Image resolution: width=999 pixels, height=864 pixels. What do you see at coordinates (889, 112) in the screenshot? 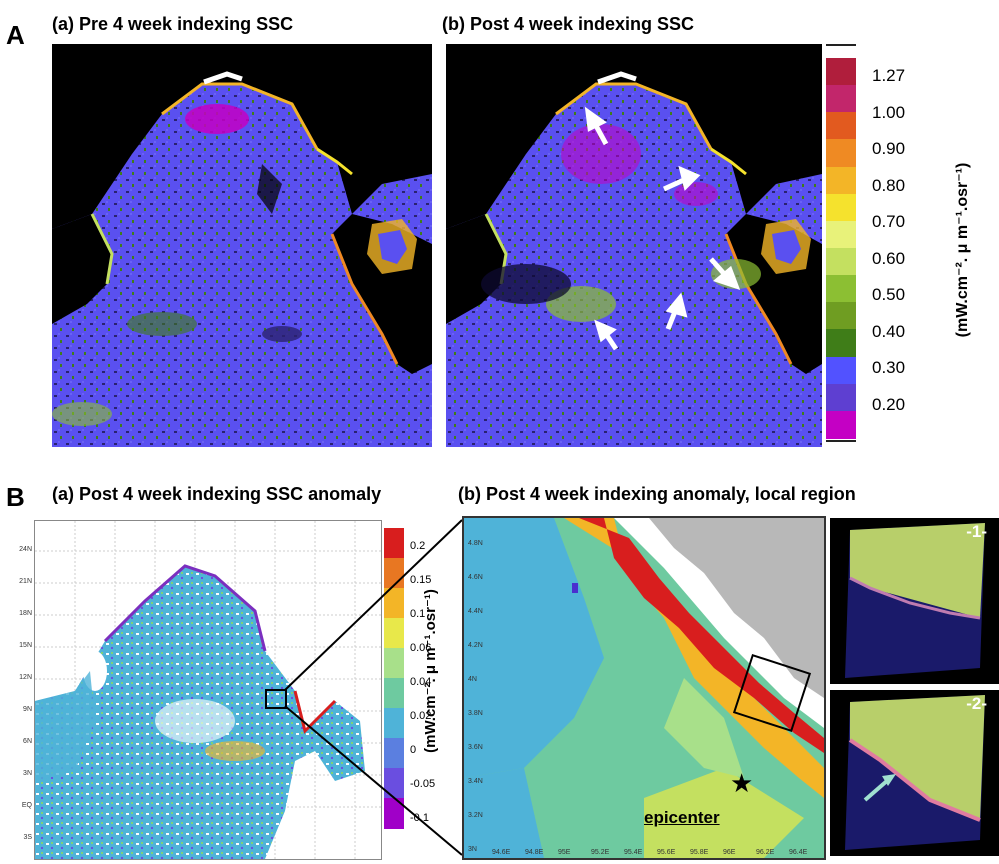
I see `colorbar-a-tick-label: 1.00` at bounding box center [889, 112].